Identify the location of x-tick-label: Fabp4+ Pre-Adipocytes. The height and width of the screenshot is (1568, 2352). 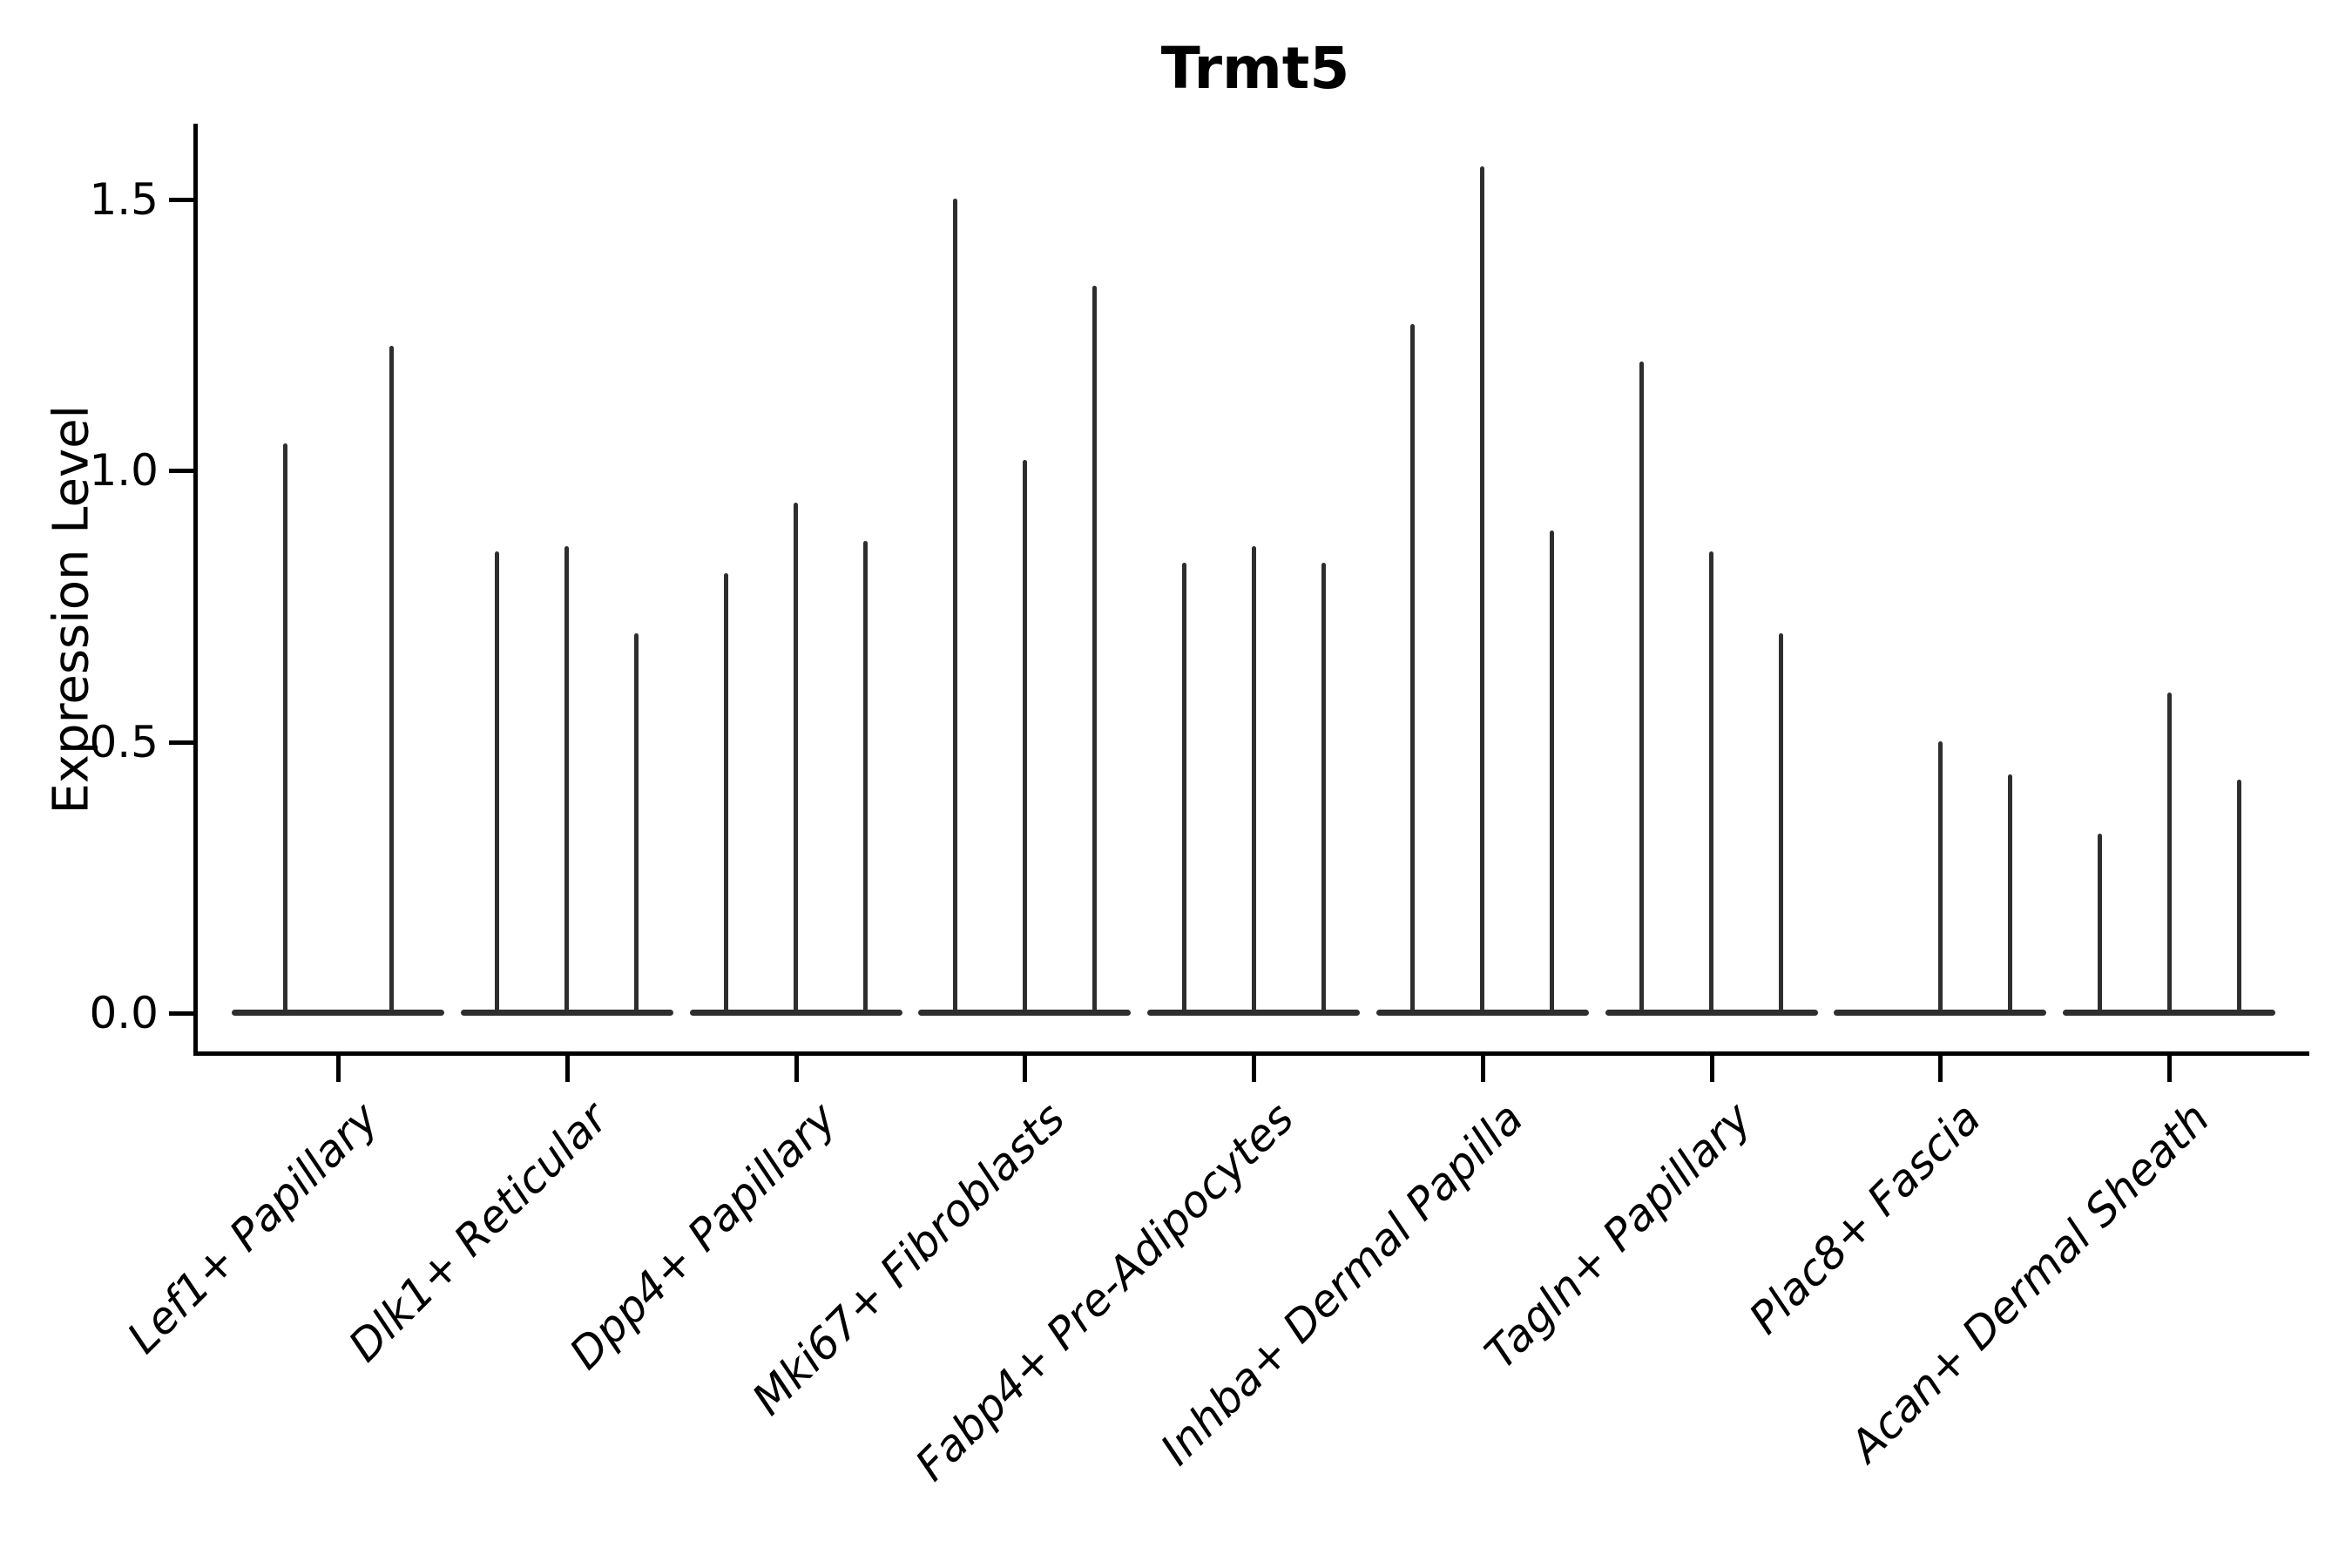
(1105, 1291).